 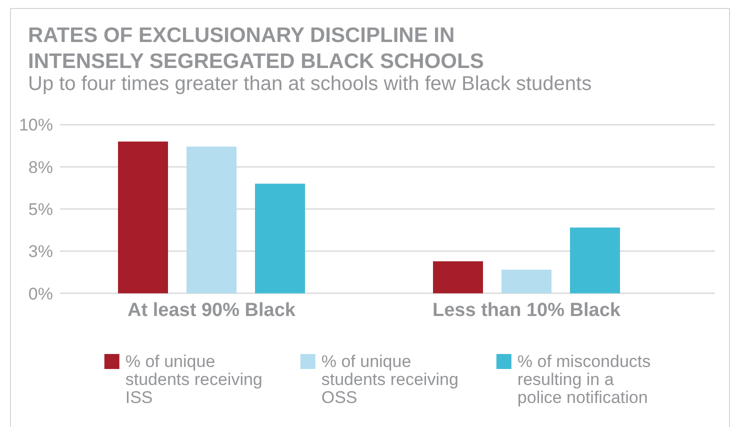 I want to click on y-tick-label: 5%, so click(x=40, y=209).